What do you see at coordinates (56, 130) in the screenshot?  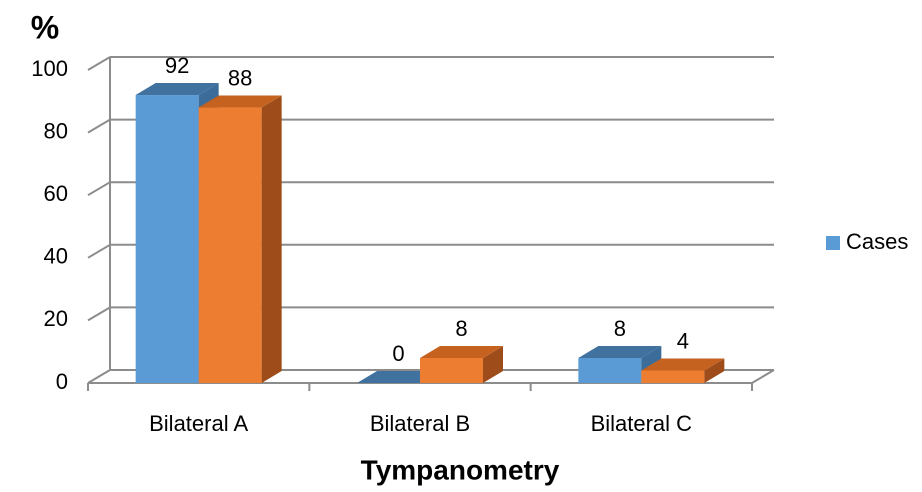 I see `y-tick-label: 80` at bounding box center [56, 130].